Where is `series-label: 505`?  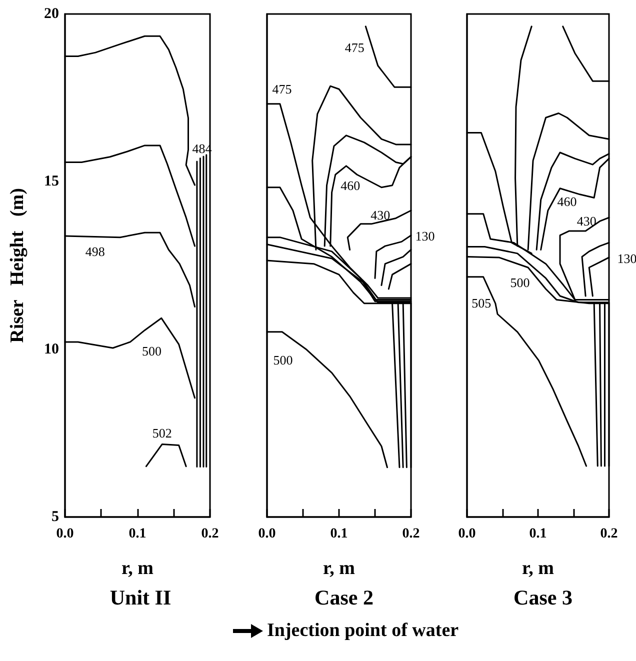 series-label: 505 is located at coordinates (482, 302).